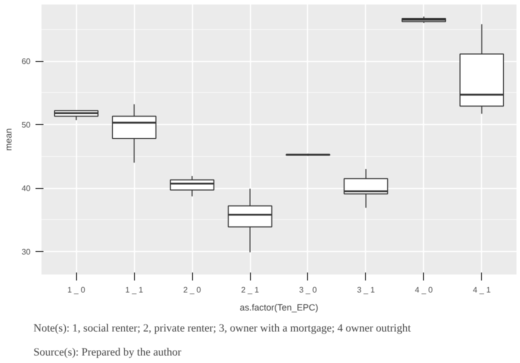  Describe the element at coordinates (27, 189) in the screenshot. I see `y-tick-label: 40` at that location.